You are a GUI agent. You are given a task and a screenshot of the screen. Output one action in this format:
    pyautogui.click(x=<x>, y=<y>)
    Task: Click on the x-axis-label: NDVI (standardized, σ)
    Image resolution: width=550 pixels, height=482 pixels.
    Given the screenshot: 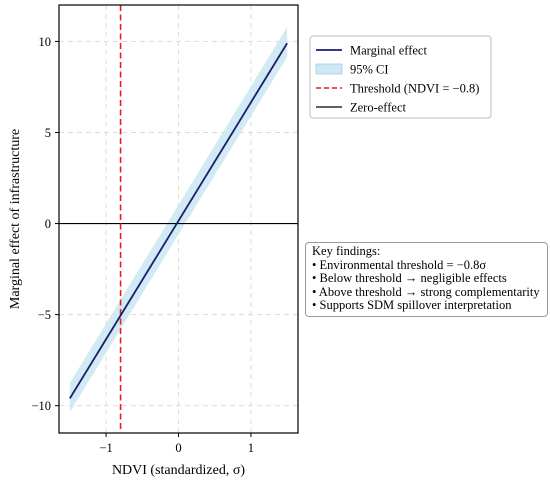 What is the action you would take?
    pyautogui.click(x=178, y=470)
    